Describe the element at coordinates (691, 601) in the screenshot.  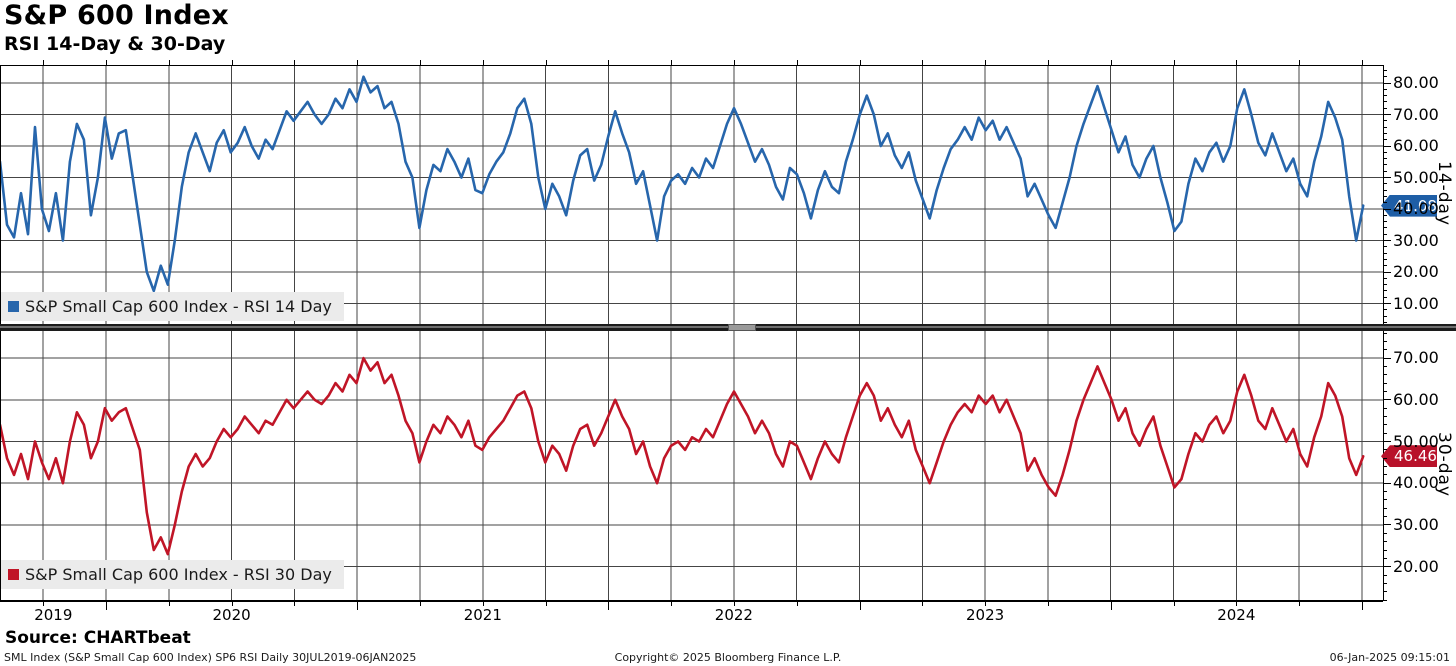
I see `bottom-axis-line` at that location.